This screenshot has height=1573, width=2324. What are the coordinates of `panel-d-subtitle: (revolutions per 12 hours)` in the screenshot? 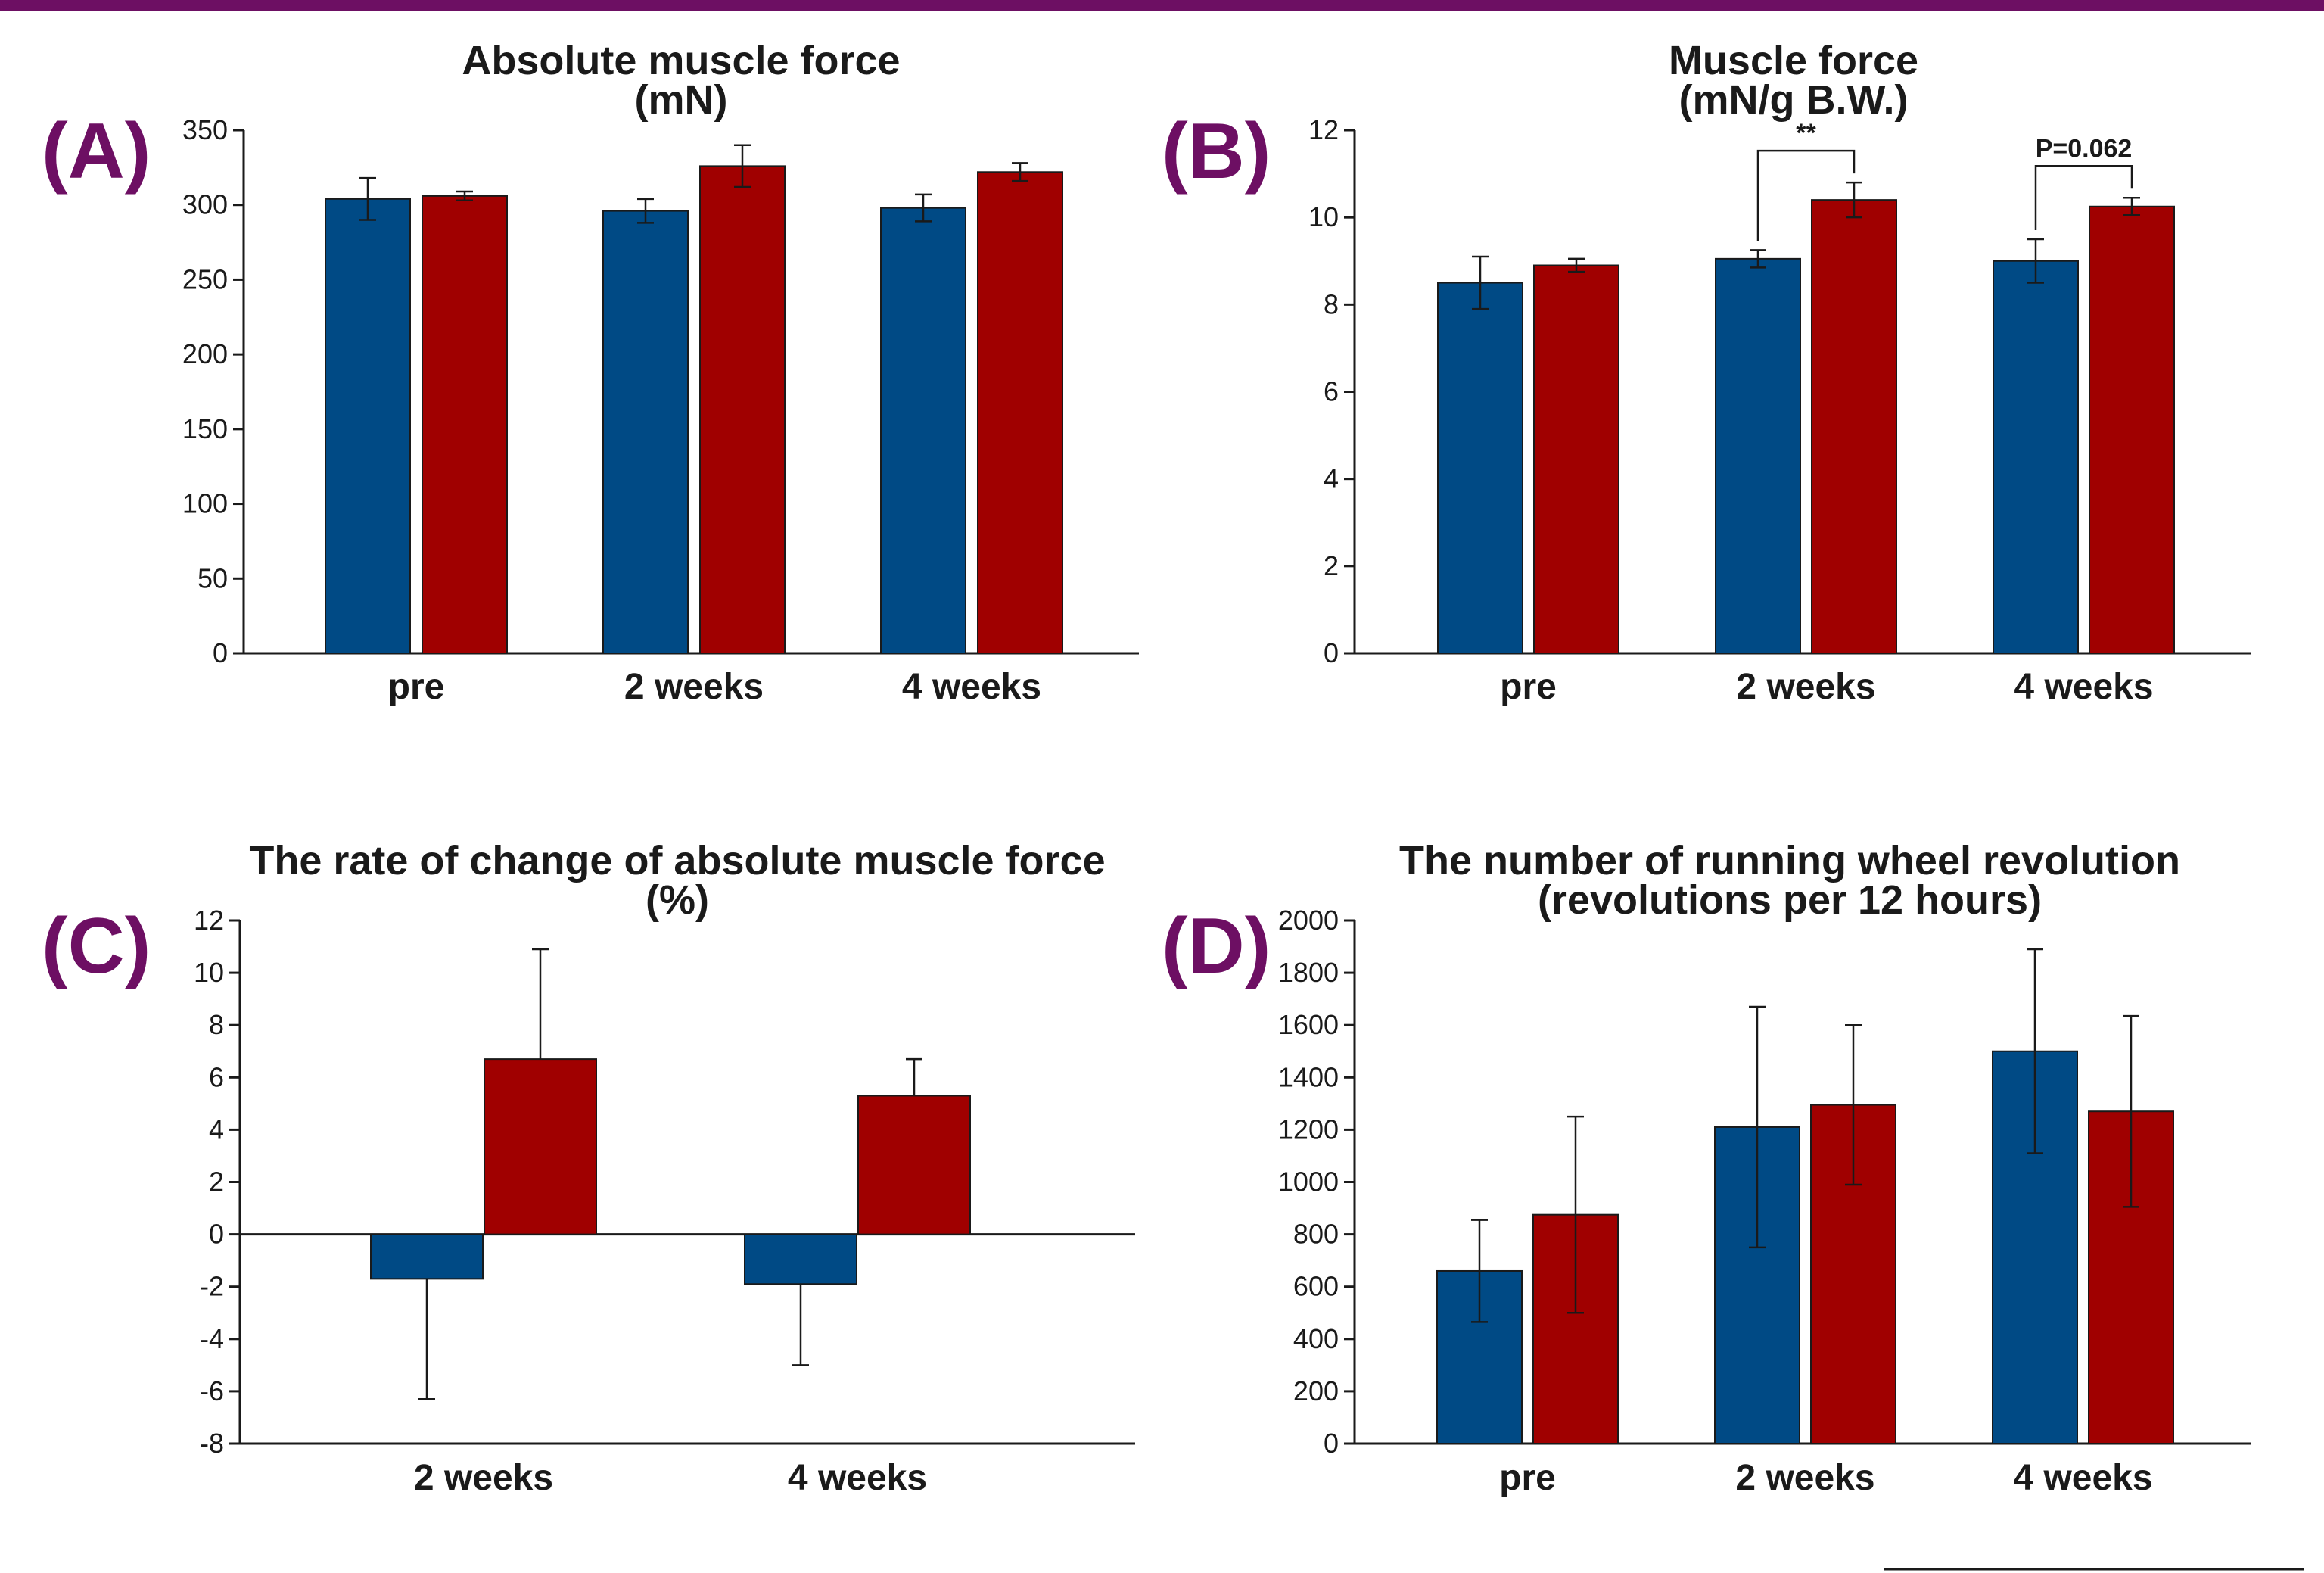 It's located at (1790, 900).